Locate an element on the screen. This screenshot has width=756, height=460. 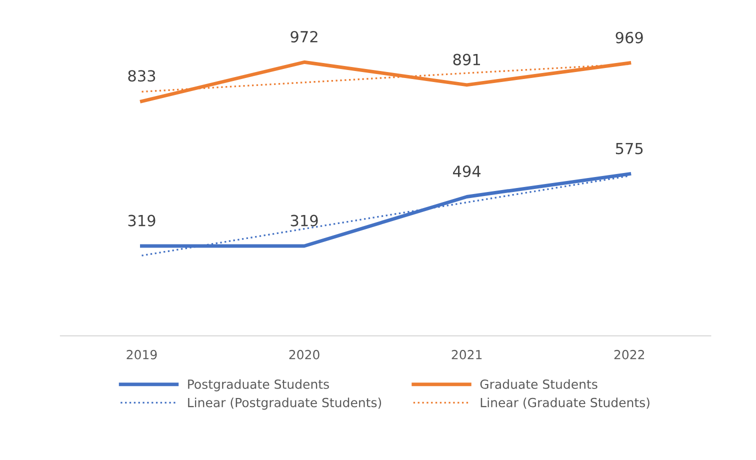
legend-label: Graduate Students is located at coordinates (539, 384).